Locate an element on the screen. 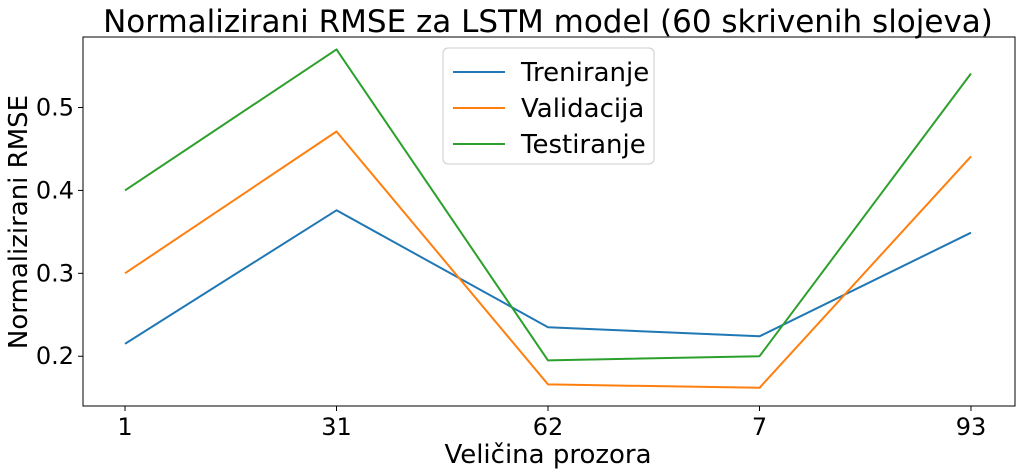 This screenshot has width=1020, height=476. y-tick-label: 0.2 is located at coordinates (55, 356).